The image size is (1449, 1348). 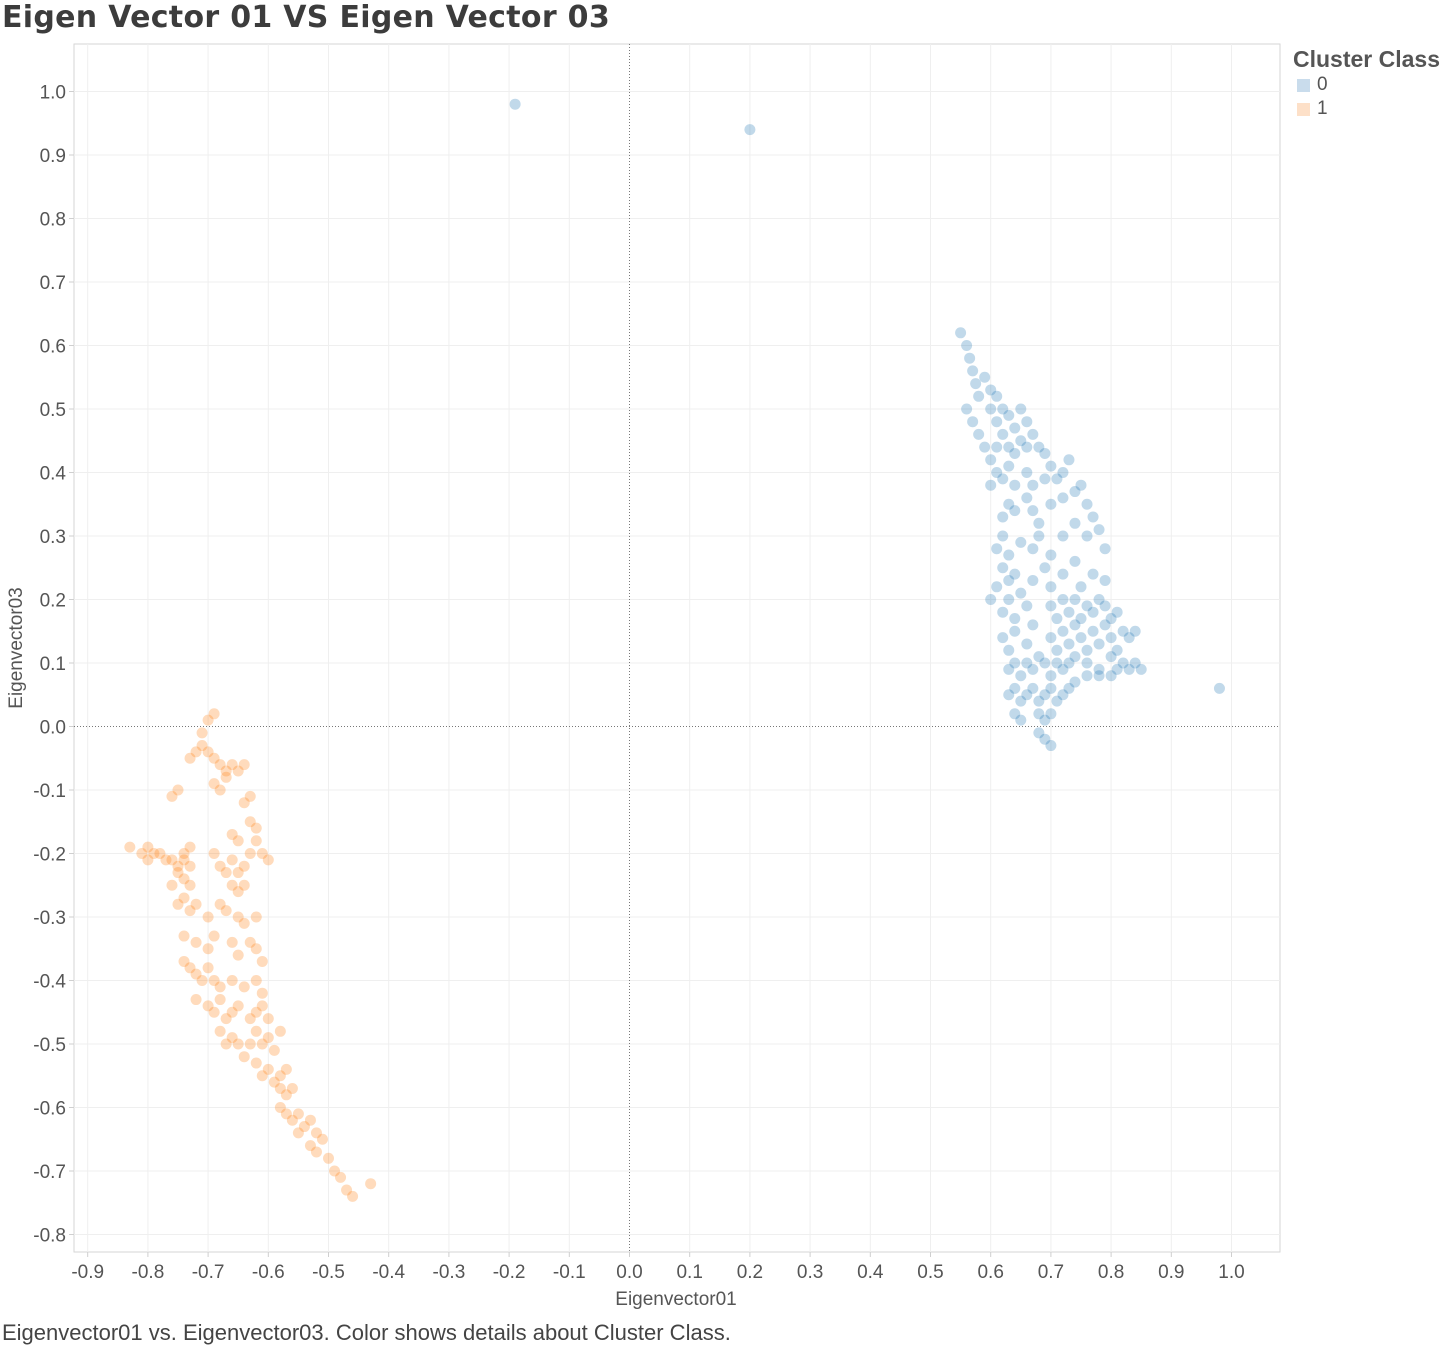 I want to click on x-tick-label: 1.0, so click(x=1231, y=1272).